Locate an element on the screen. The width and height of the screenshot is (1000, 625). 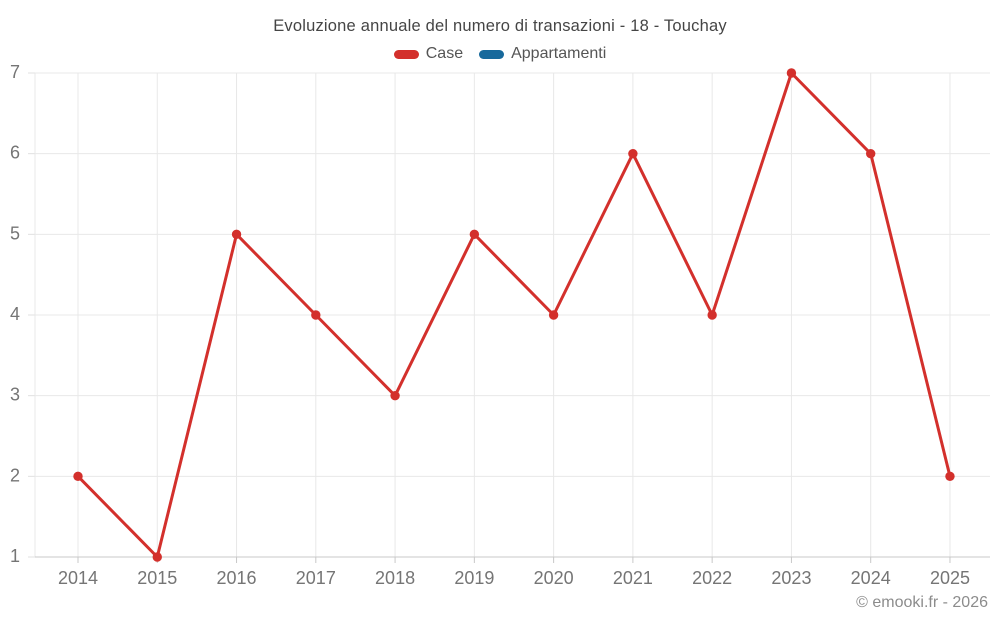
y-axis-label-7: 7 is located at coordinates (15, 72).